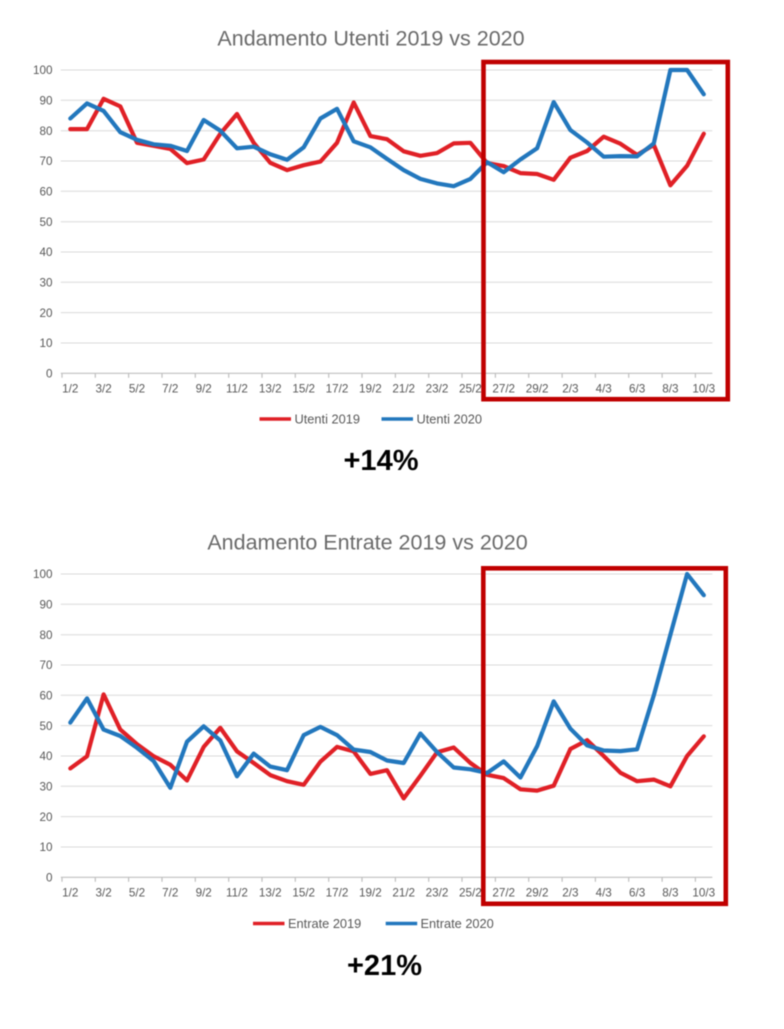 The height and width of the screenshot is (1029, 784). I want to click on svg-text: Entrate 2019, so click(324, 923).